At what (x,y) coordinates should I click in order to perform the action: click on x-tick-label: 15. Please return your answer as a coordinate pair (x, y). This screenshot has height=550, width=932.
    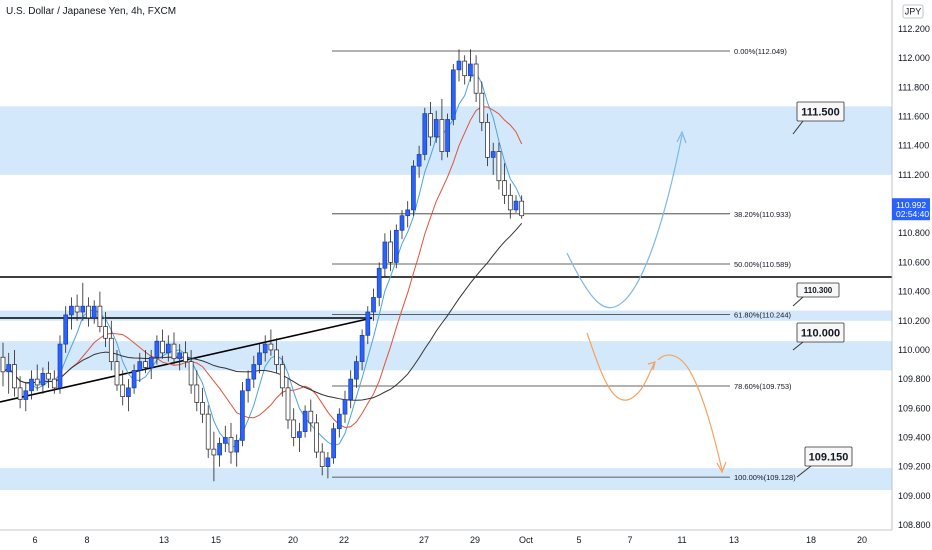
    Looking at the image, I should click on (216, 540).